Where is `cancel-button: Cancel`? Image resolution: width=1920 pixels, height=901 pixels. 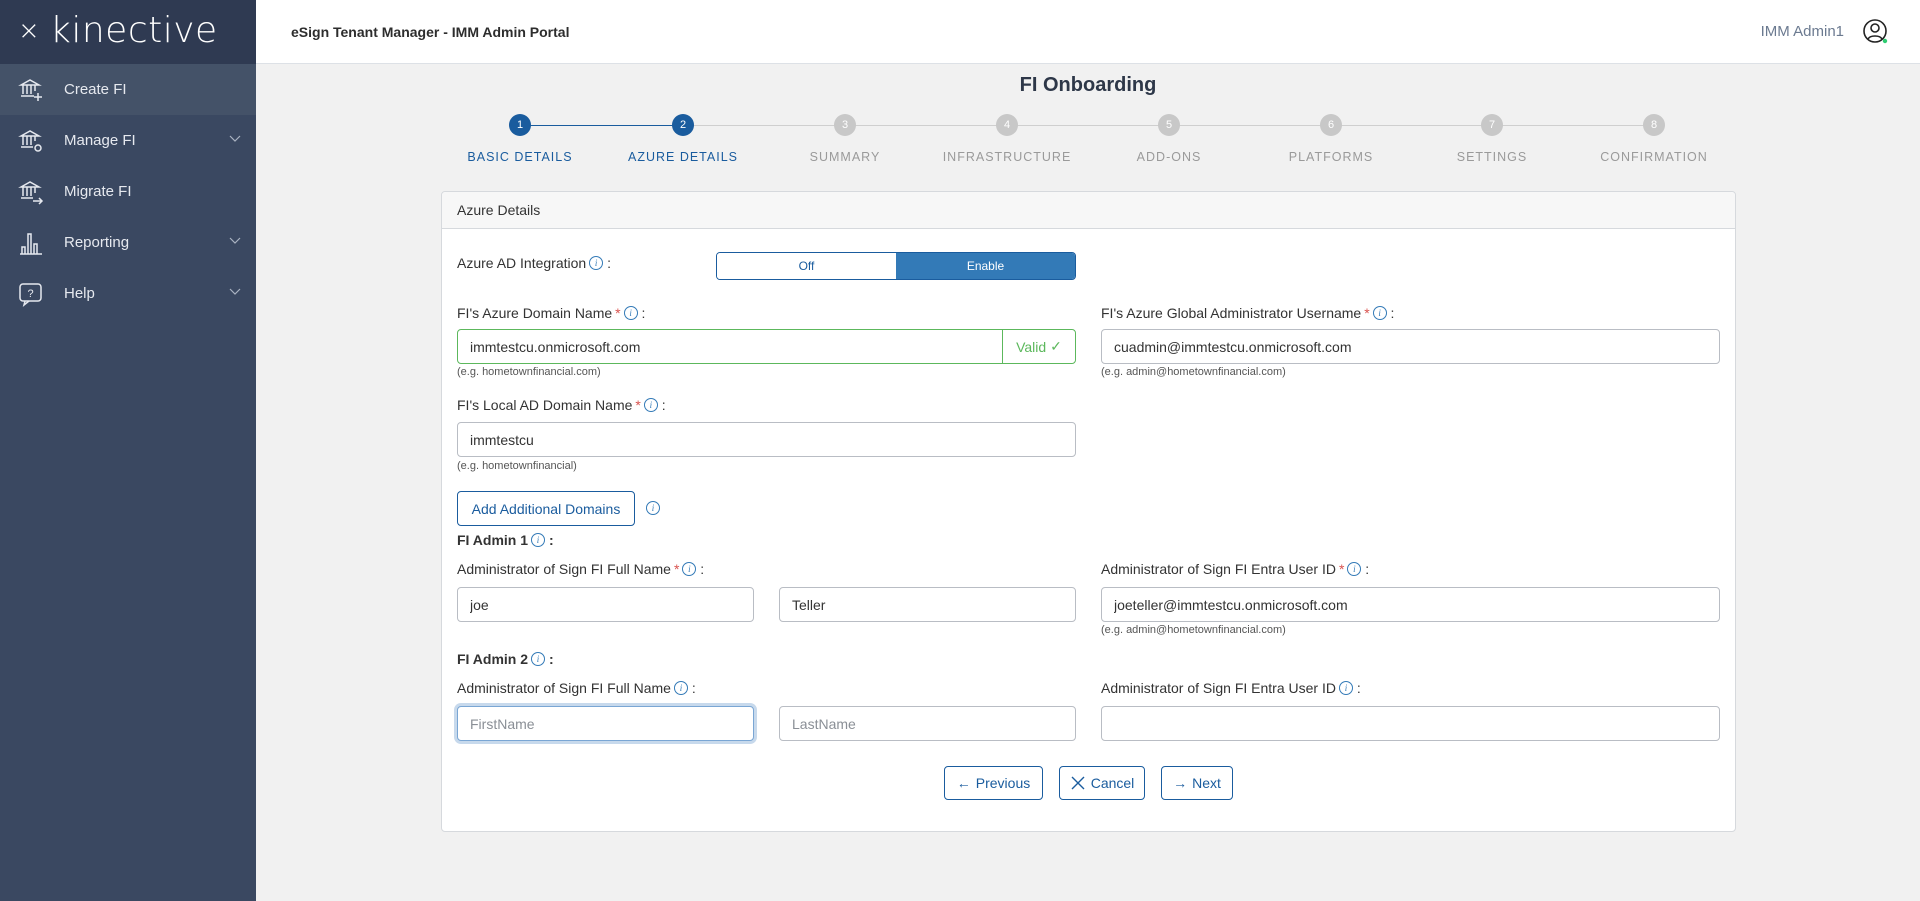 cancel-button: Cancel is located at coordinates (1102, 783).